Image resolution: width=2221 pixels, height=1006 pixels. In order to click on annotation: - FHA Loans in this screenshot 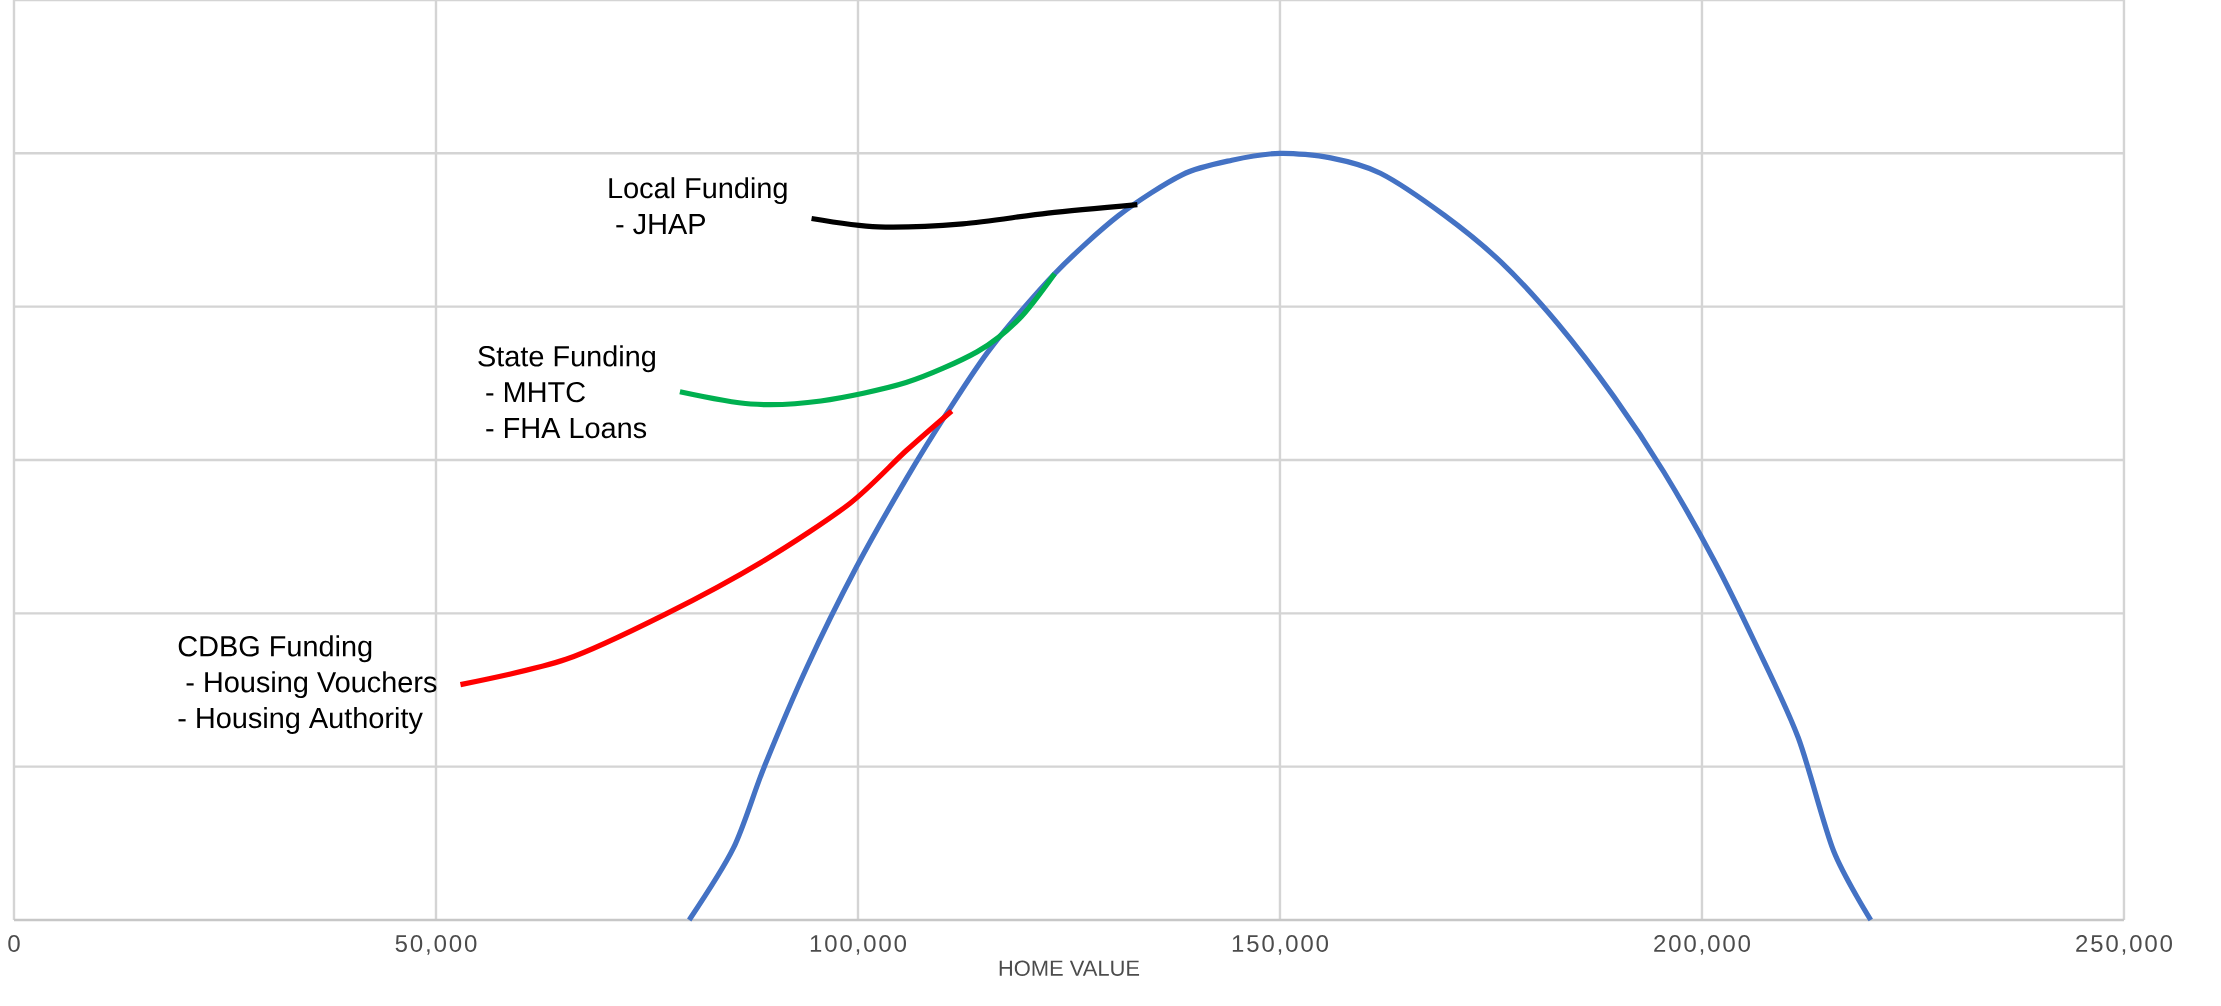, I will do `click(566, 428)`.